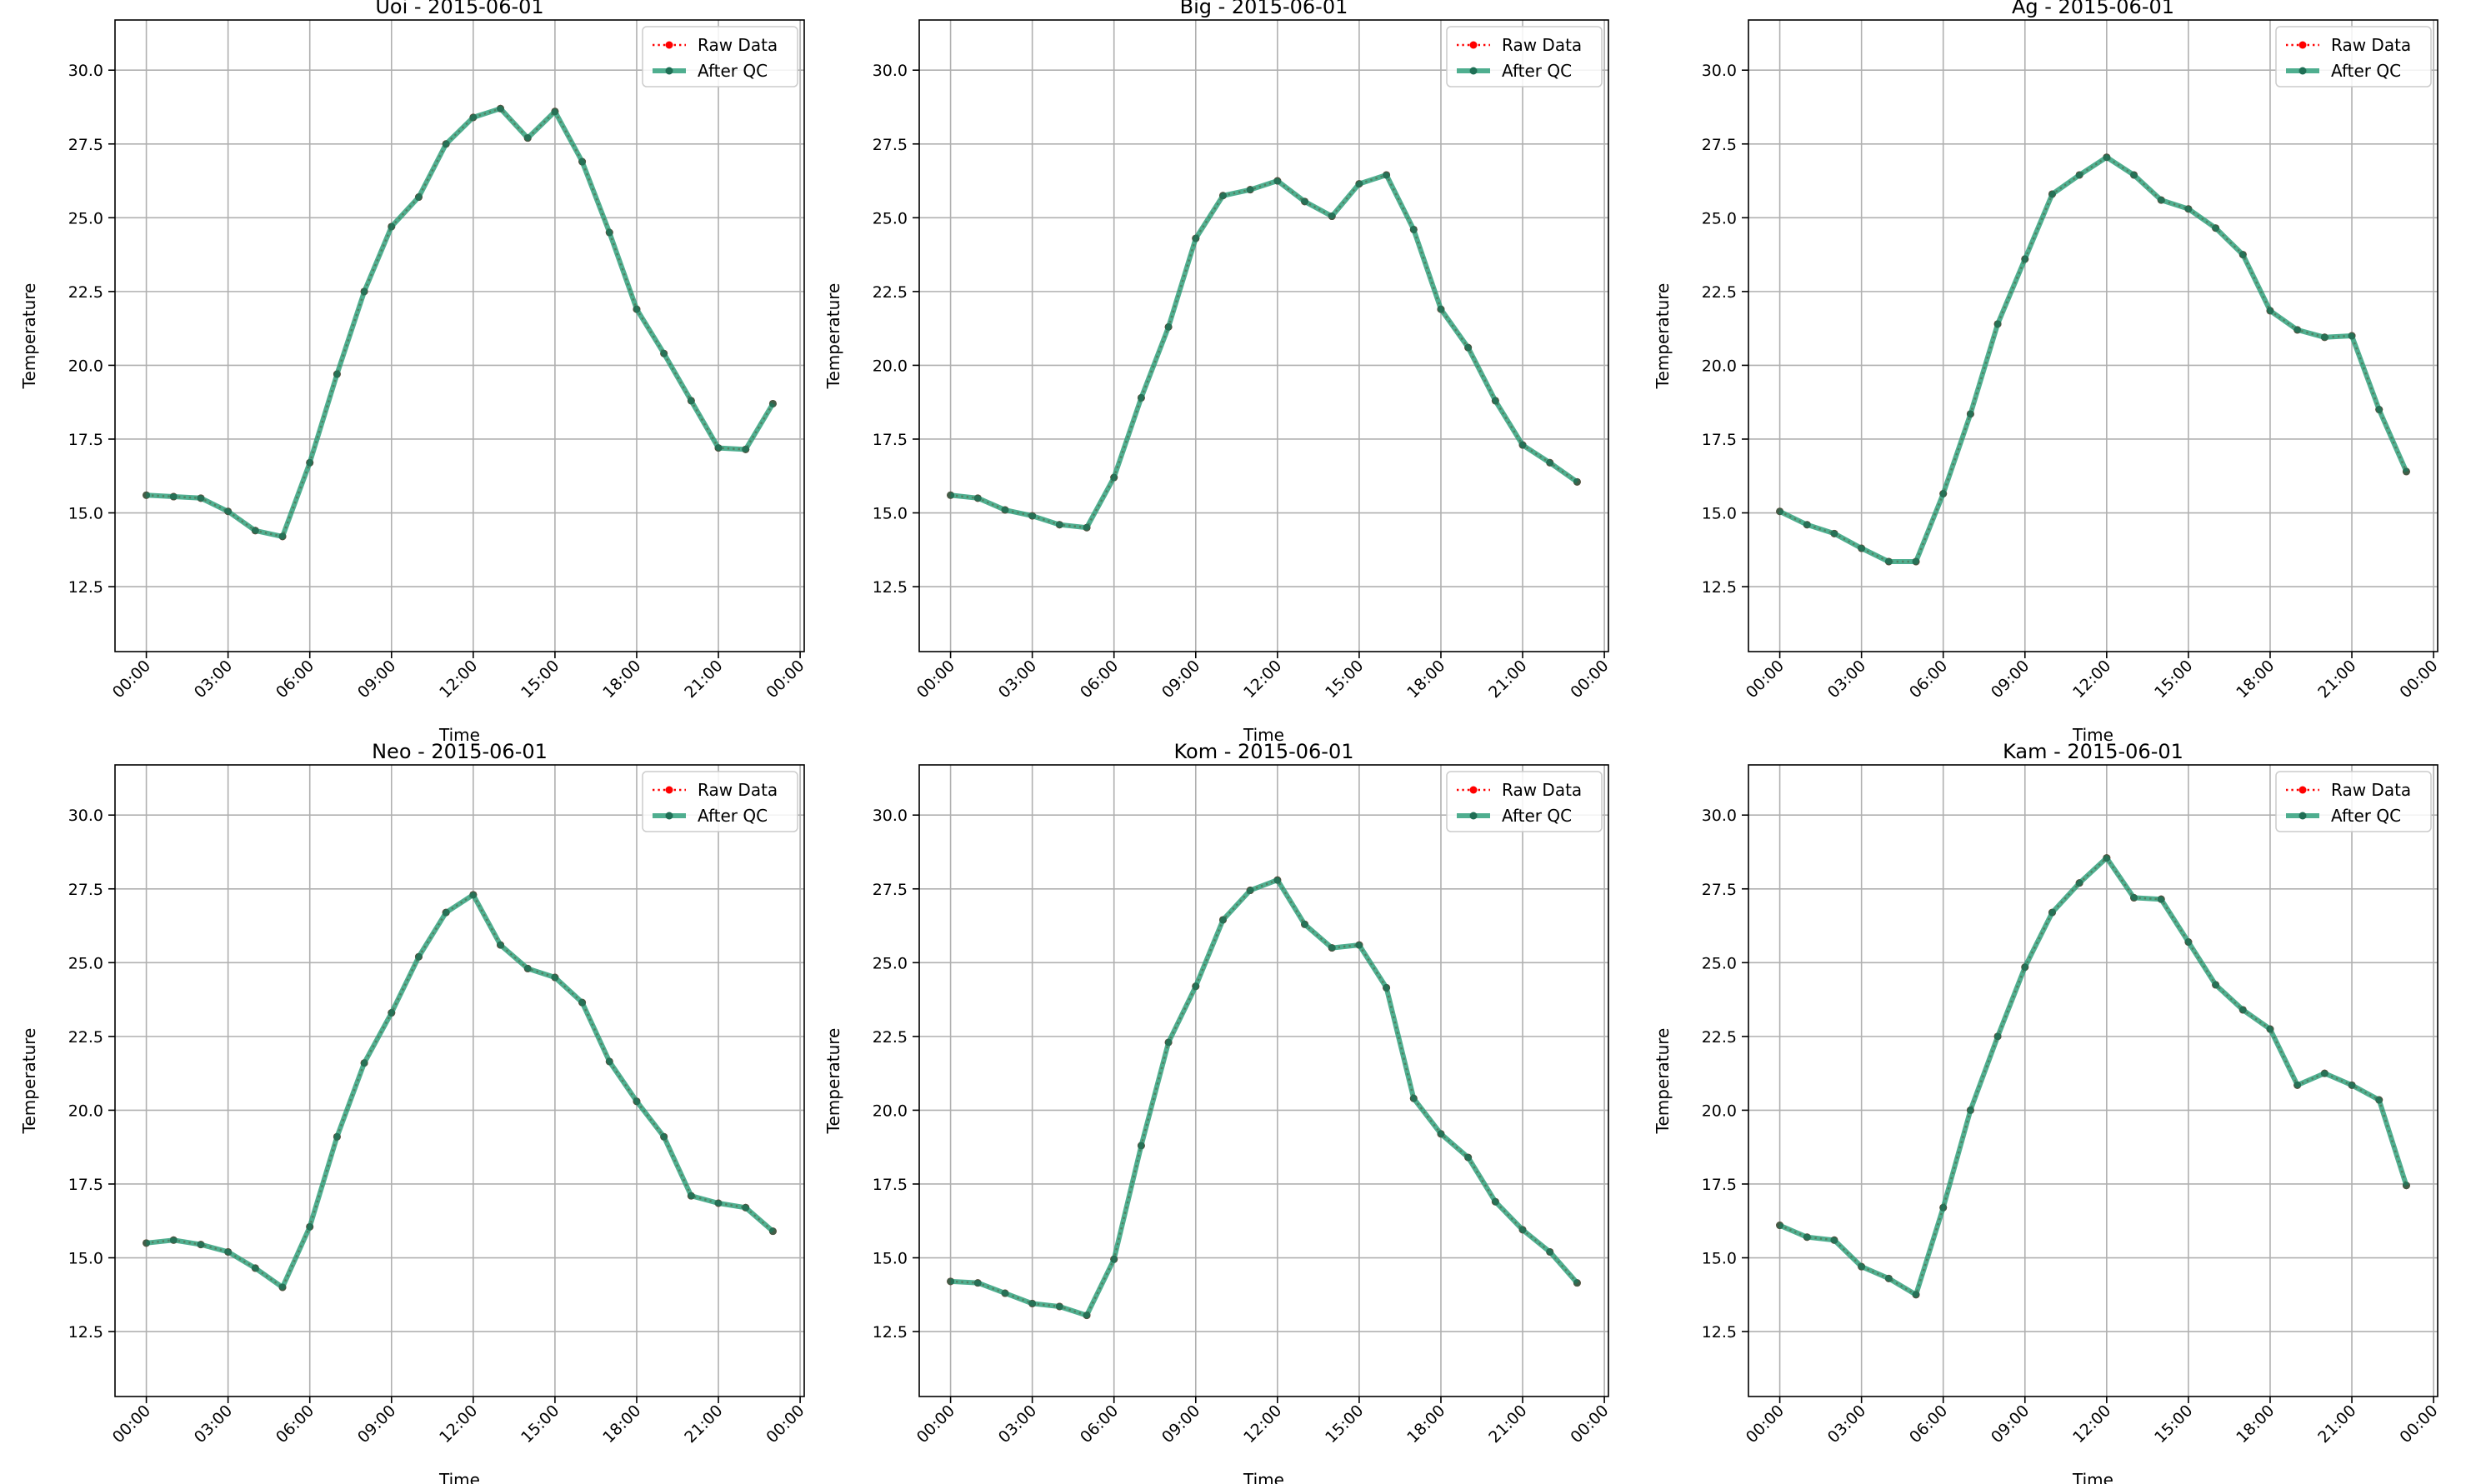 Image resolution: width=2486 pixels, height=1484 pixels. What do you see at coordinates (1720, 1259) in the screenshot?
I see `y-tick-label: 15.0` at bounding box center [1720, 1259].